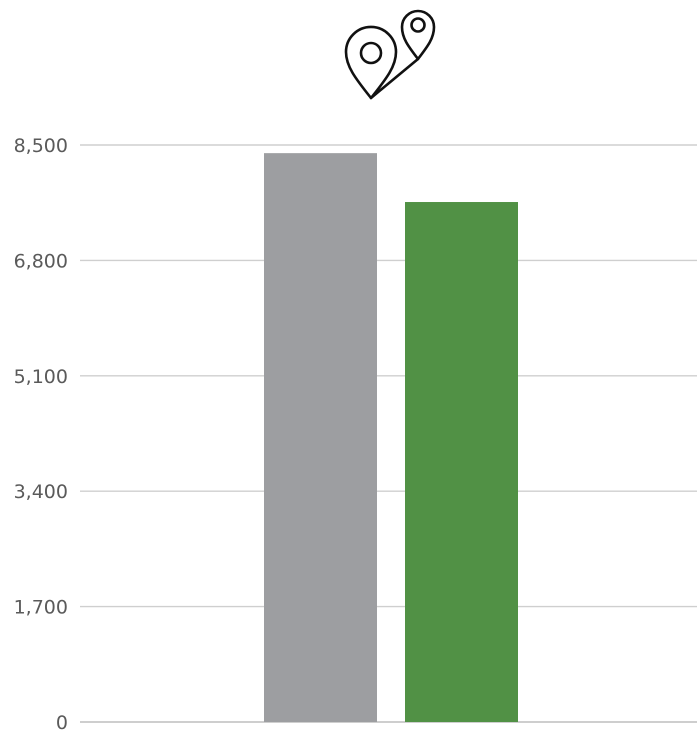  I want to click on y-tick-label: 8,500, so click(41, 146).